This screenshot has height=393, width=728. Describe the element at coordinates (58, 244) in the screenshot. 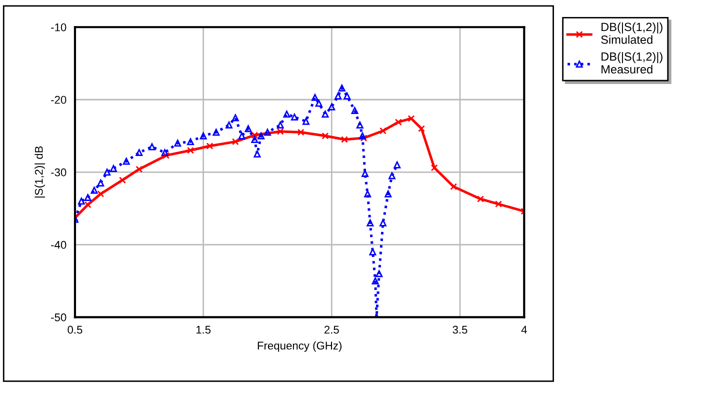

I see `y-tick-label: -40` at that location.